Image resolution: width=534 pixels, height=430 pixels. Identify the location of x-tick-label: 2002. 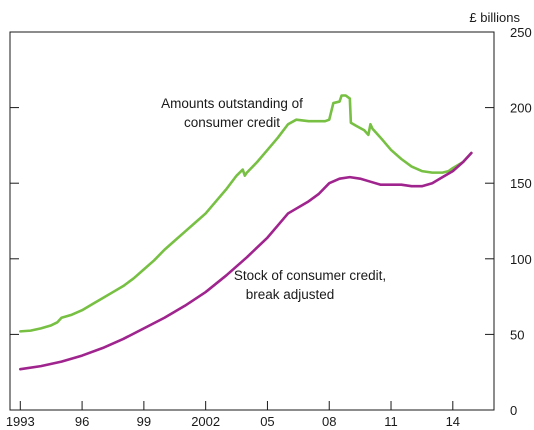
(205, 421).